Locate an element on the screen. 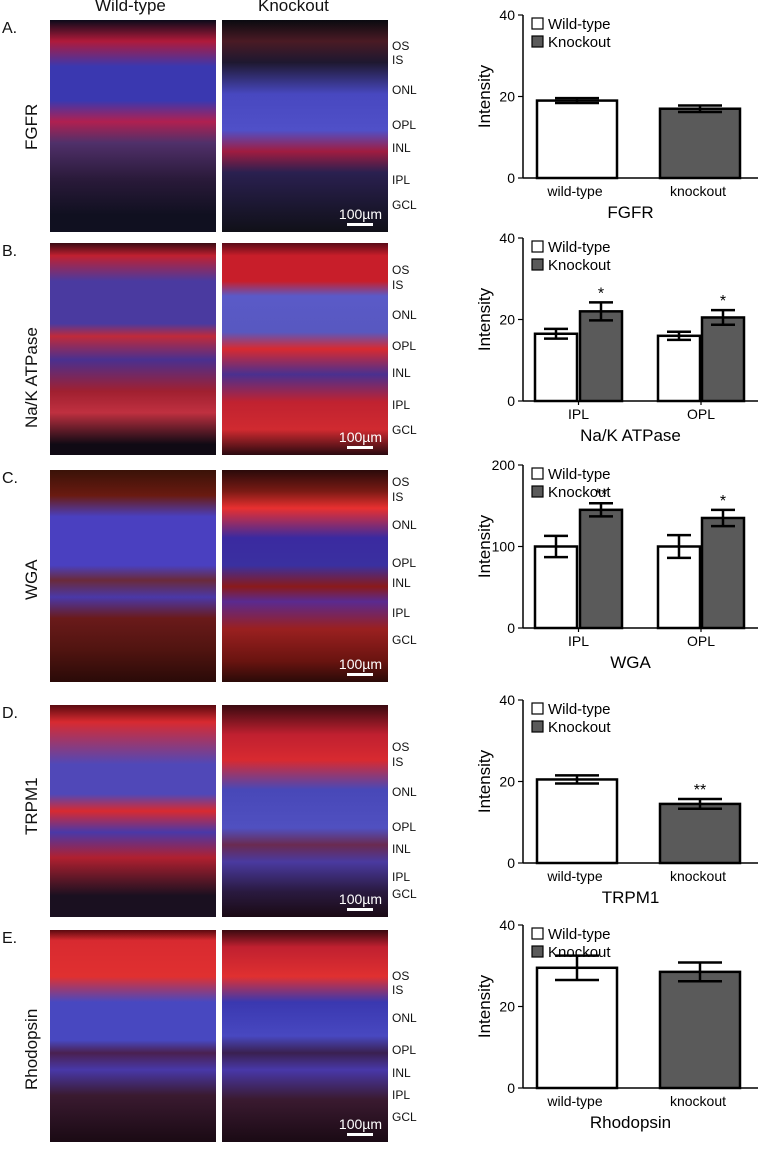  x-axis-label: Rhodopsin is located at coordinates (630, 1122).